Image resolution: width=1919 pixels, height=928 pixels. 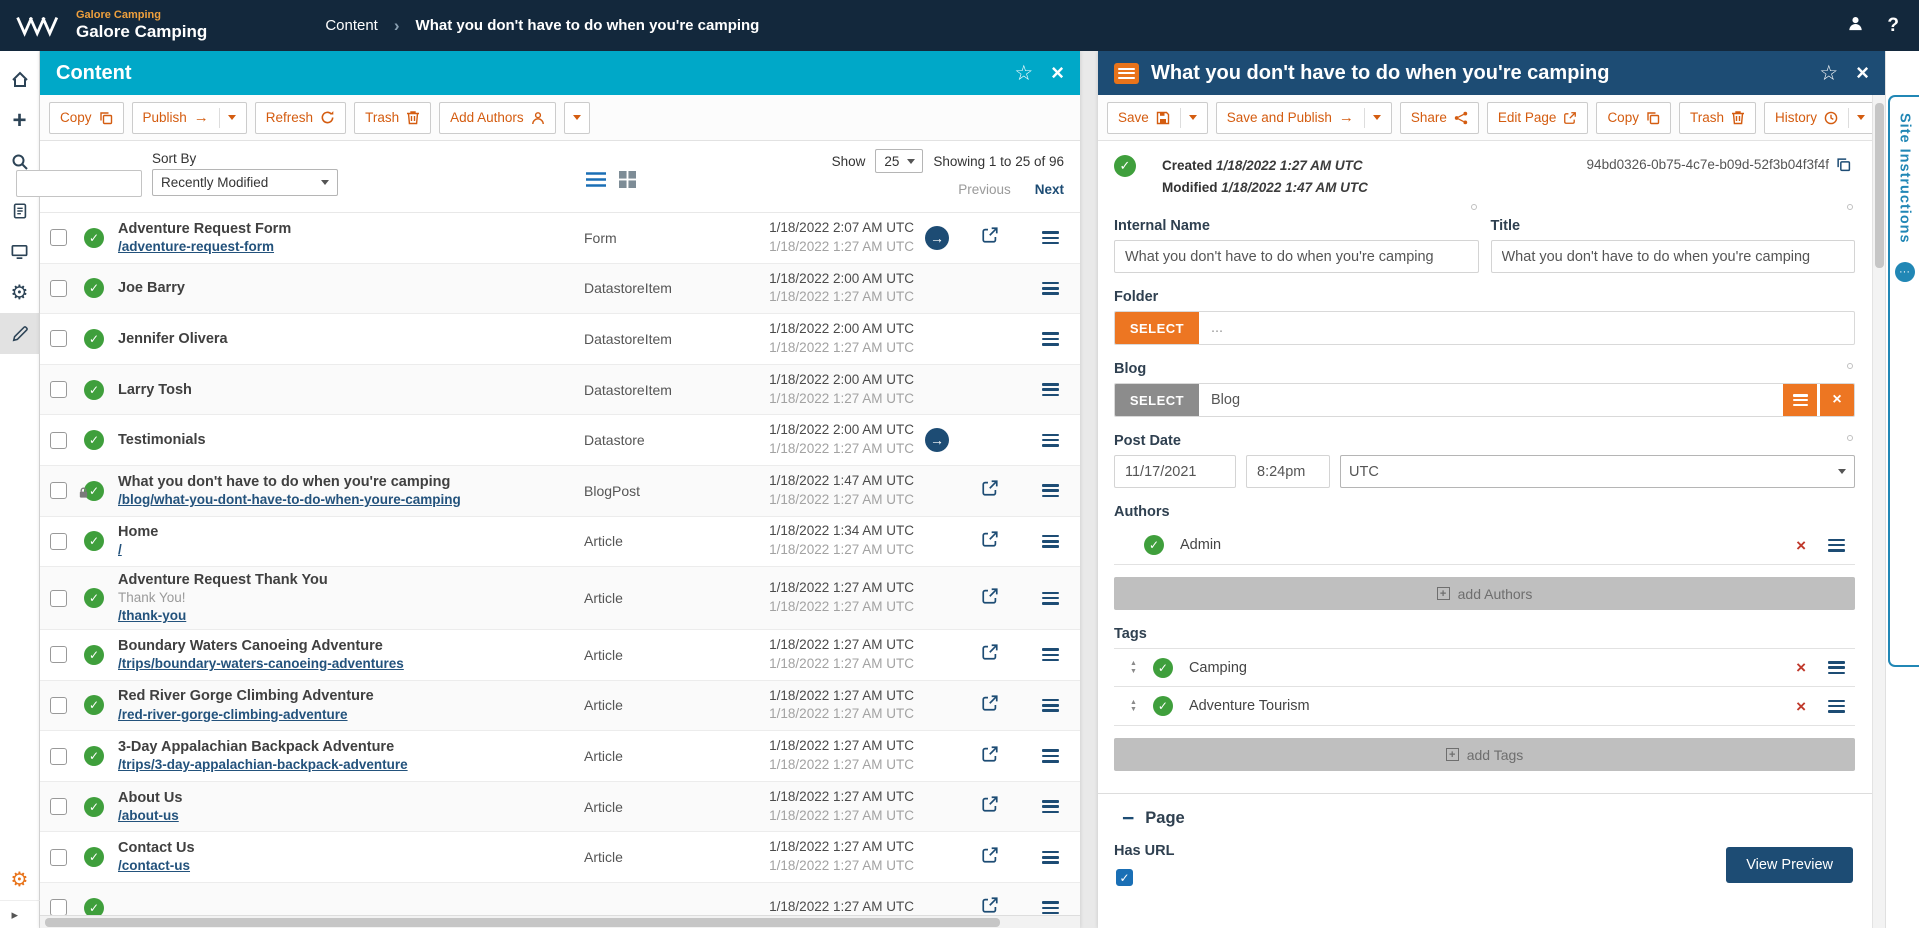 What do you see at coordinates (20, 914) in the screenshot?
I see `expand-rail-icon: ▸` at bounding box center [20, 914].